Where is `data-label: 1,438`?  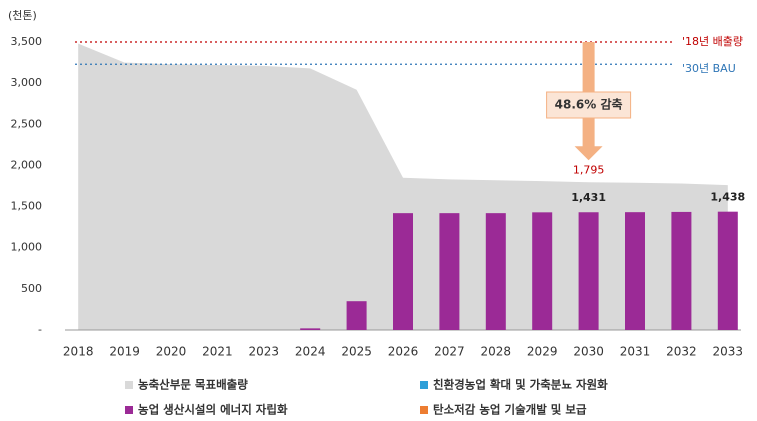
data-label: 1,438 is located at coordinates (727, 197).